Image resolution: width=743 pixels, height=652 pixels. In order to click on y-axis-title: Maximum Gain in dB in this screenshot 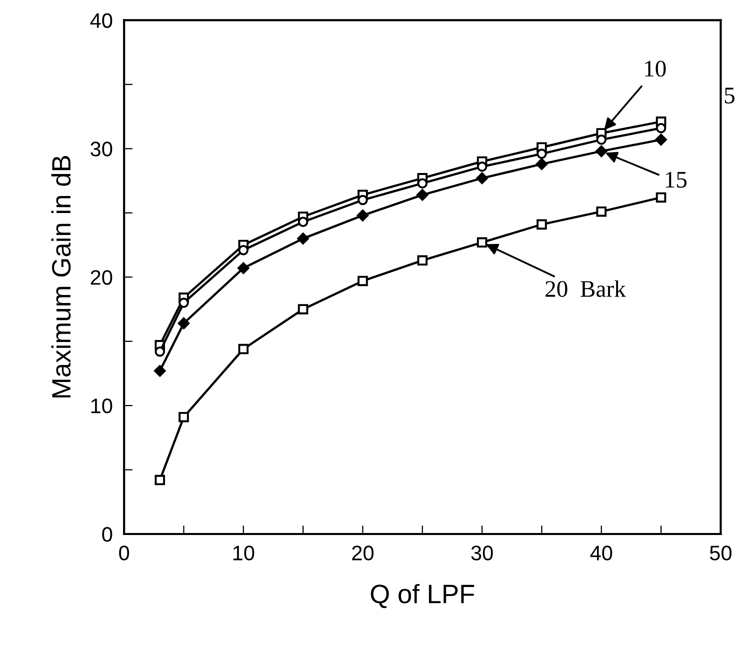, I will do `click(61, 277)`.